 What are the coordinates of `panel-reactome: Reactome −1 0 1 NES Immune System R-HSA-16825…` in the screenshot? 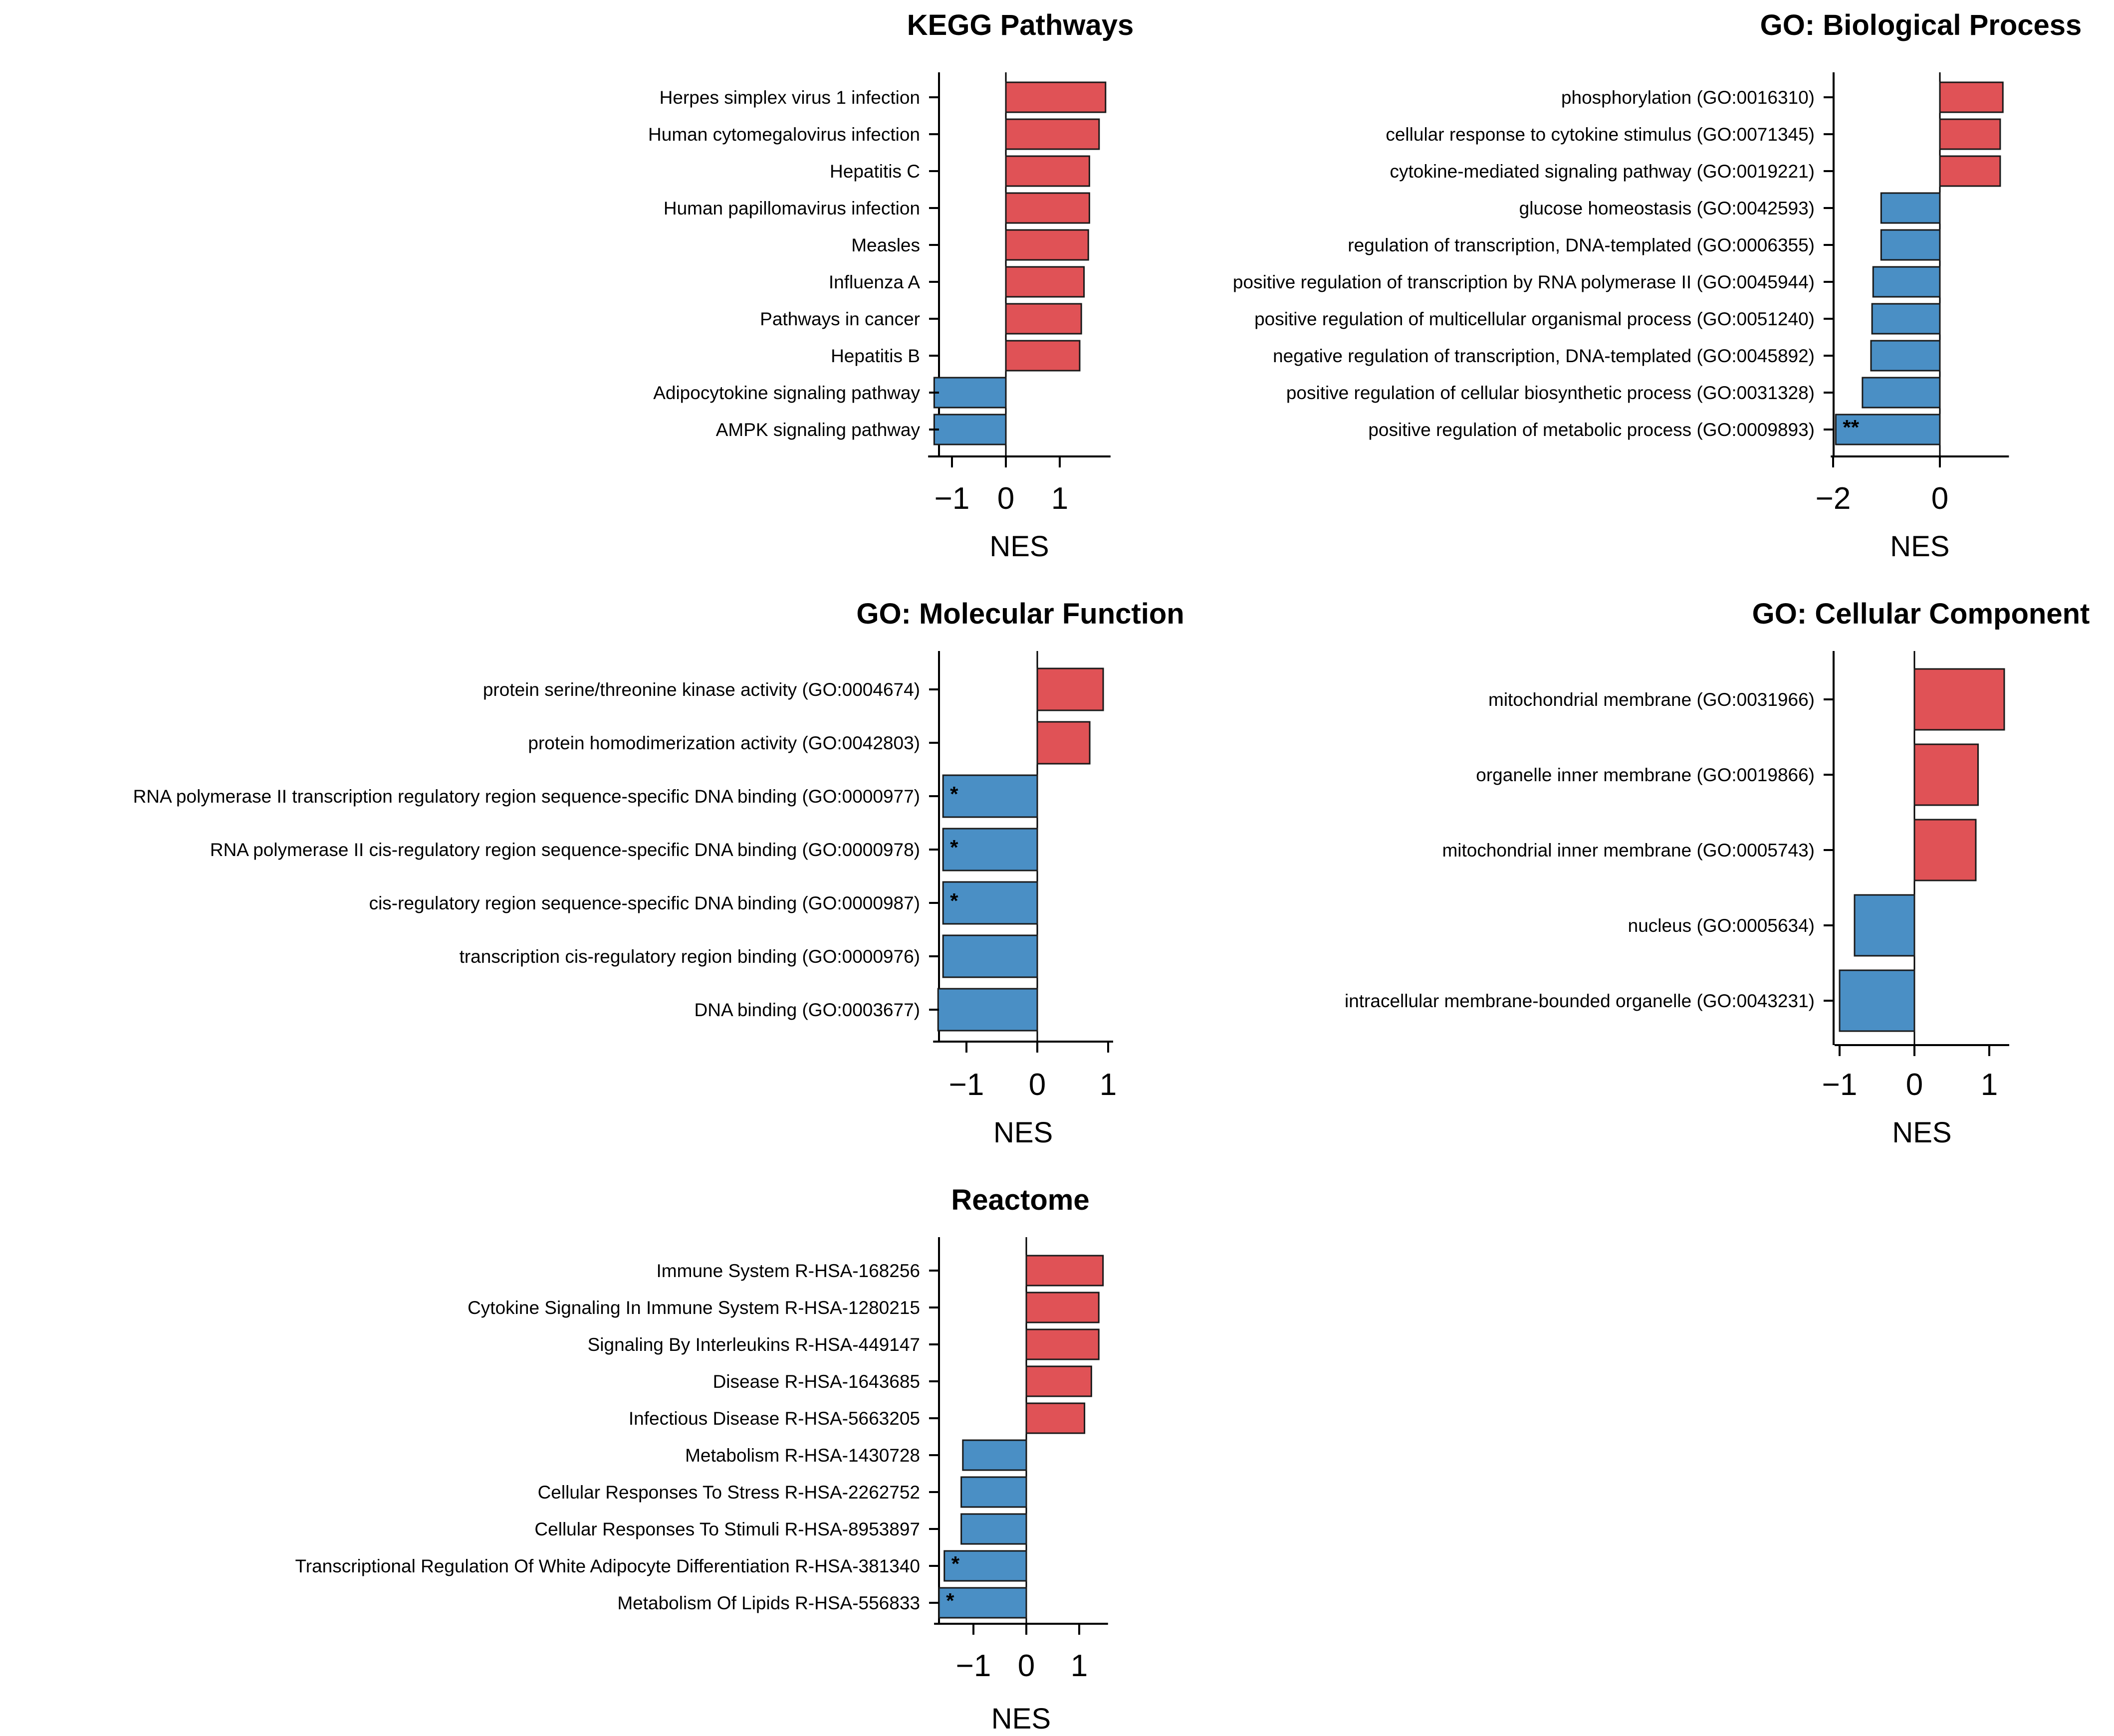 It's located at (701, 1459).